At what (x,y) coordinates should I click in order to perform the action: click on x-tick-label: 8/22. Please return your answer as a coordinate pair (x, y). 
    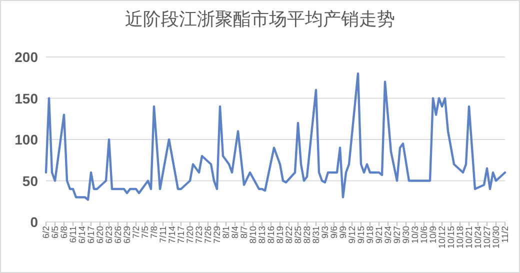
    Looking at the image, I should click on (289, 235).